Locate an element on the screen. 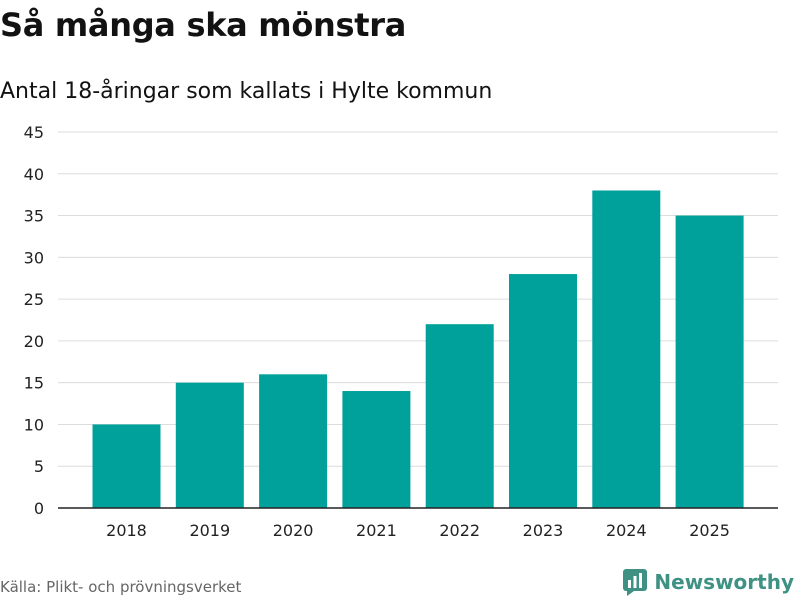 The height and width of the screenshot is (600, 800). y-tick-label: 15 is located at coordinates (34, 383).